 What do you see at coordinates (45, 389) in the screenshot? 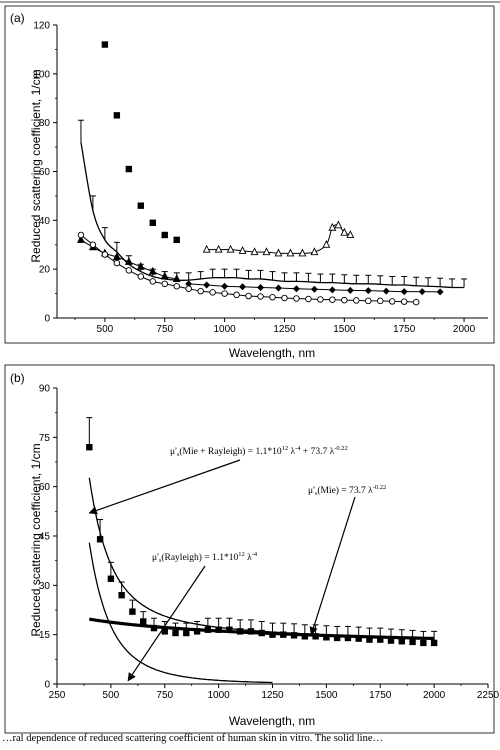
I see `panel-b-y-tick-label: 90` at bounding box center [45, 389].